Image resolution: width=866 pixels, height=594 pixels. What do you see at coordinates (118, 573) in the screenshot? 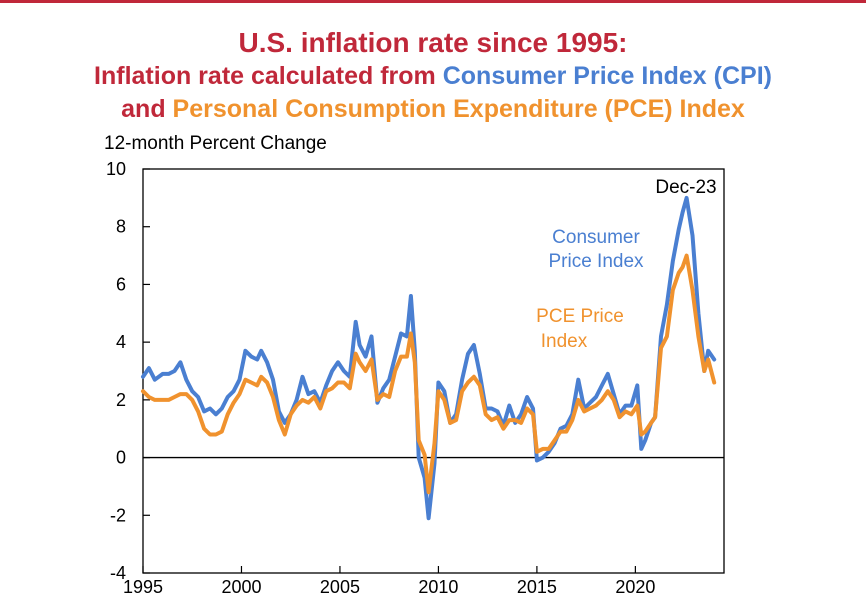
I see `y-tick-label: -4` at bounding box center [118, 573].